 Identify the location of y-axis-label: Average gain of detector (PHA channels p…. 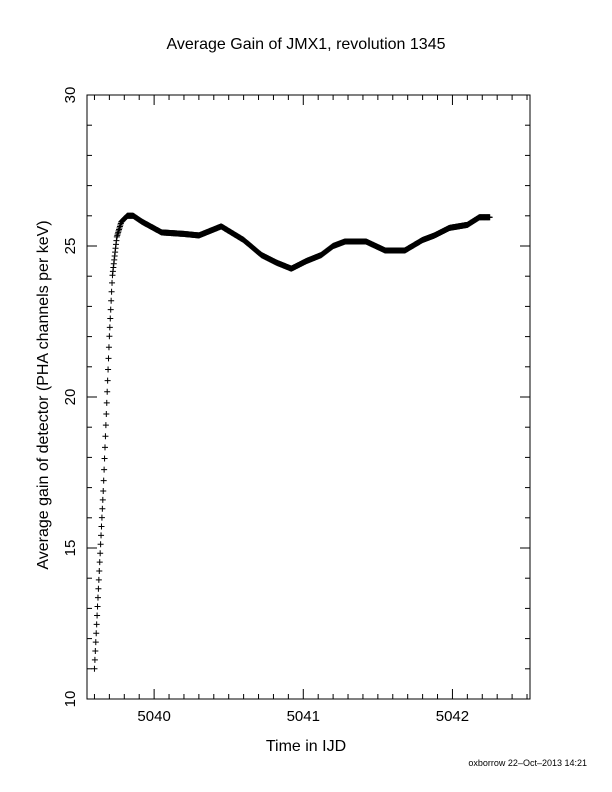
(43, 394).